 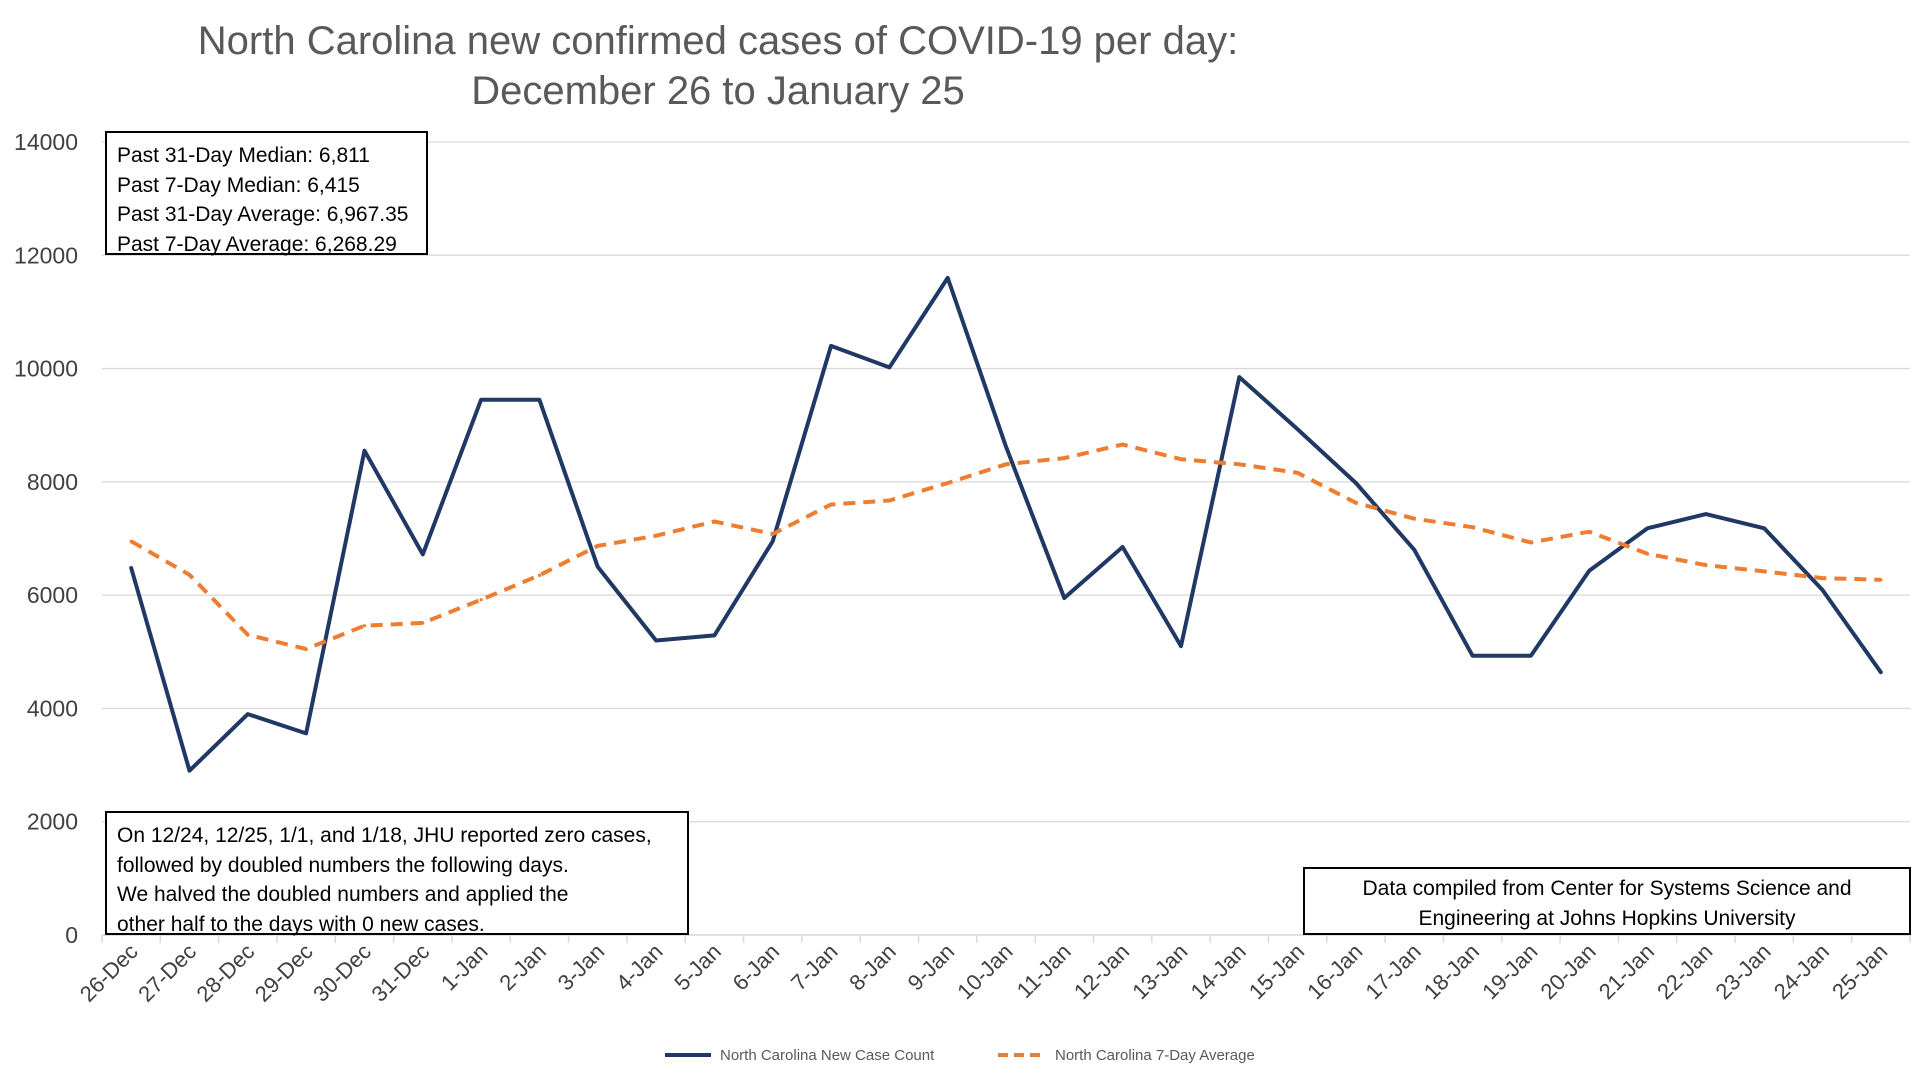 What do you see at coordinates (52, 482) in the screenshot?
I see `y-tick-label: 8000` at bounding box center [52, 482].